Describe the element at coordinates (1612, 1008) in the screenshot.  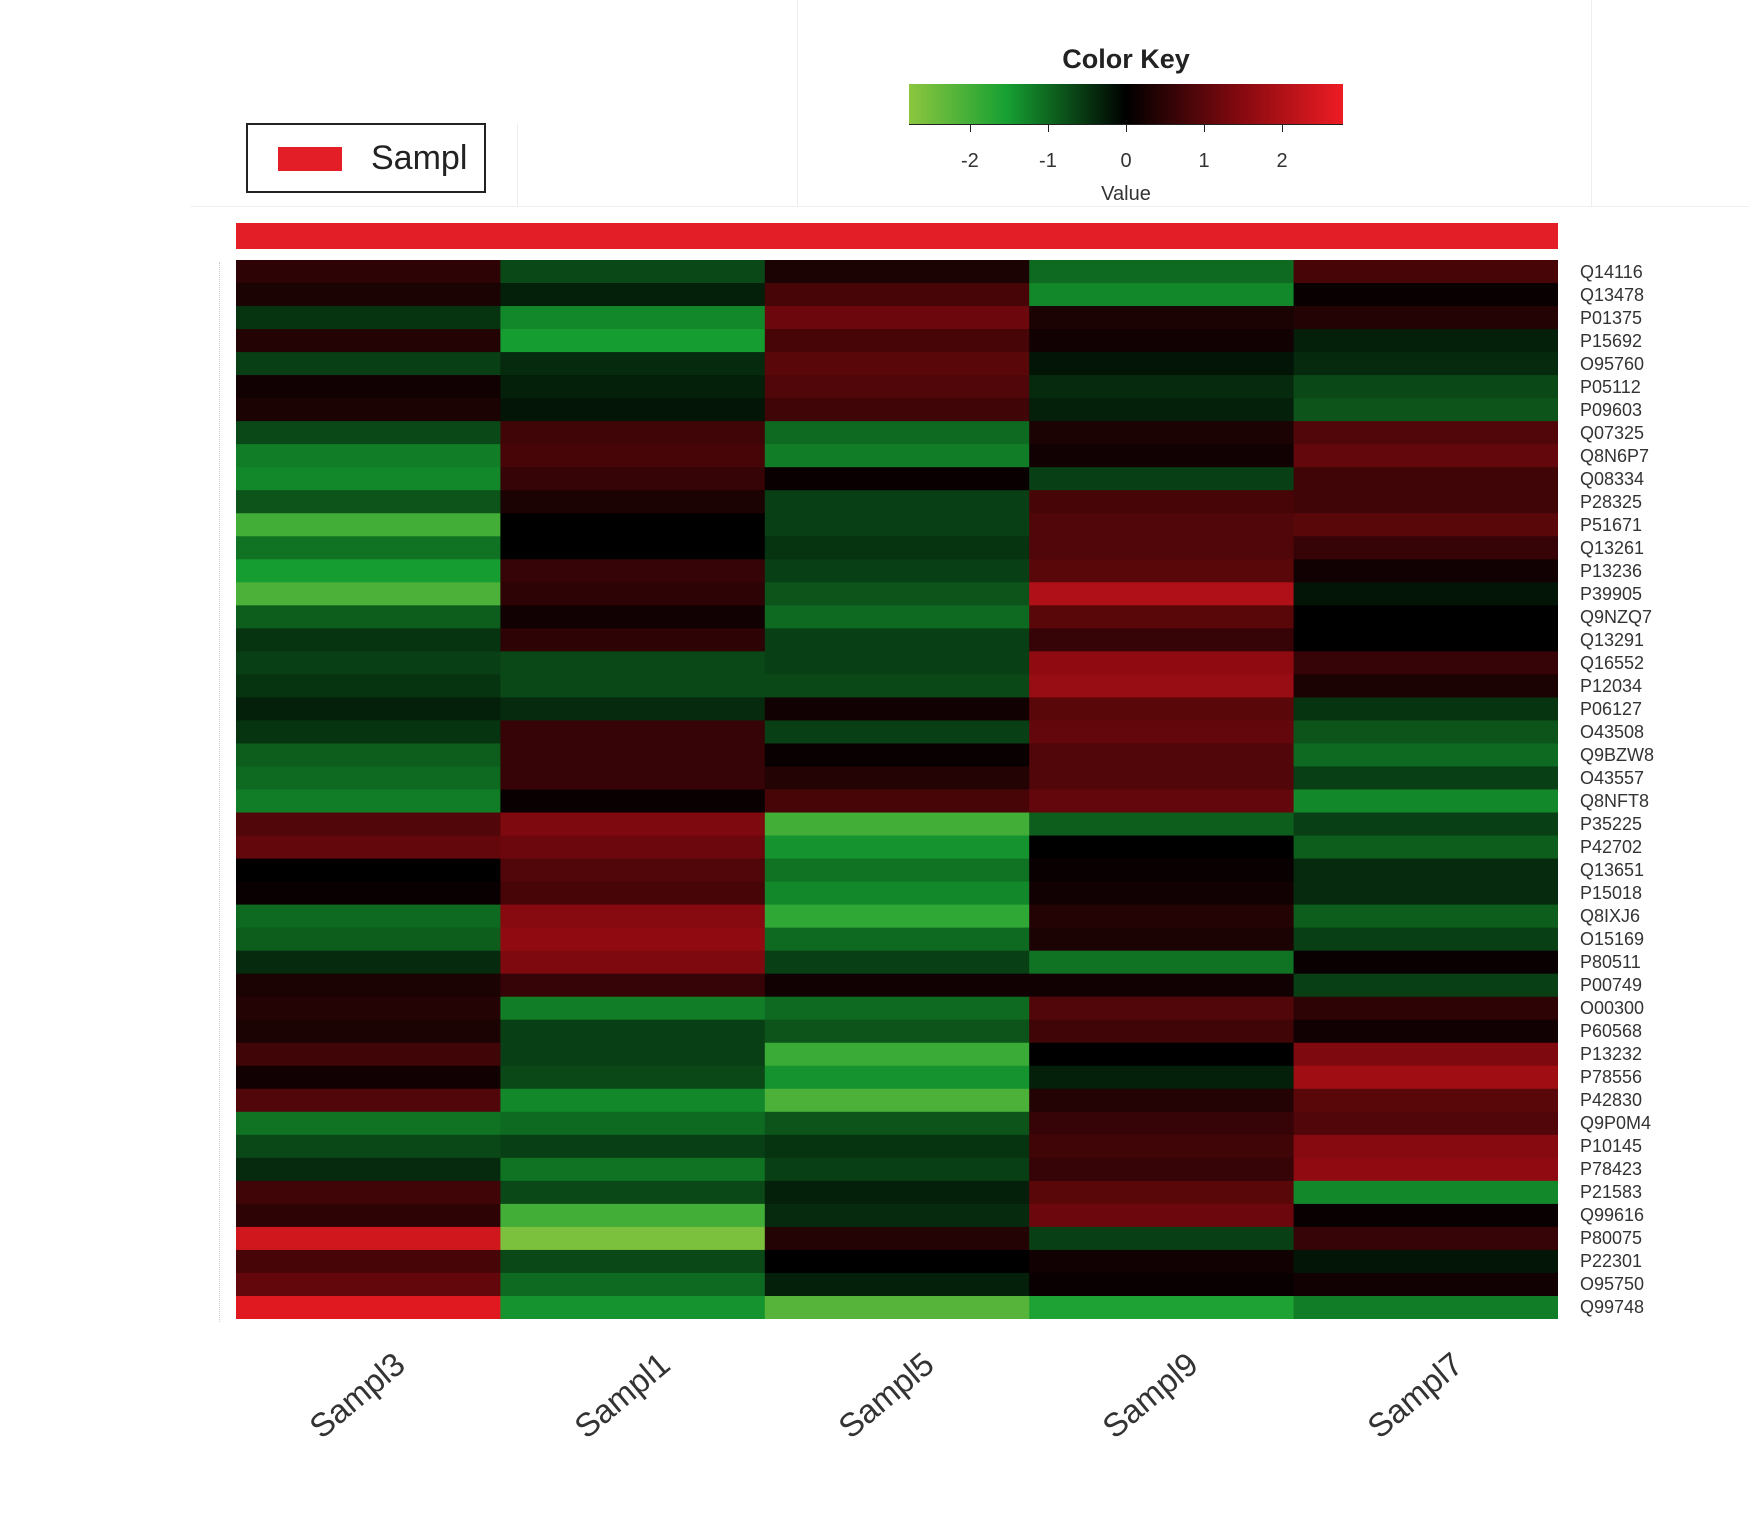
I see `row-label: O00300` at that location.